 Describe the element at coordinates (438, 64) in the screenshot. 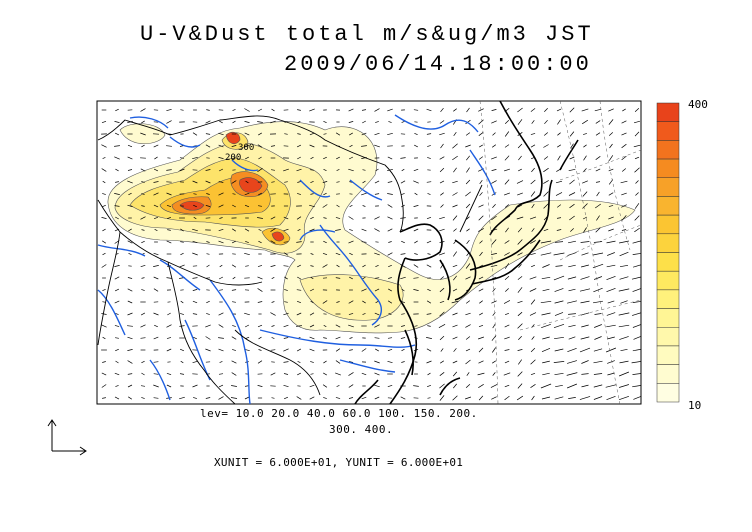

I see `chart-timestamp: 2009/06/14.18:00:00` at that location.